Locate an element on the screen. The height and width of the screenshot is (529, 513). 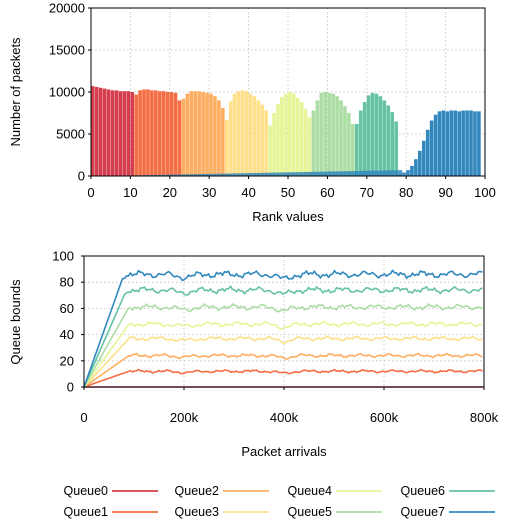
top-x-tick-label: 90 is located at coordinates (445, 192).